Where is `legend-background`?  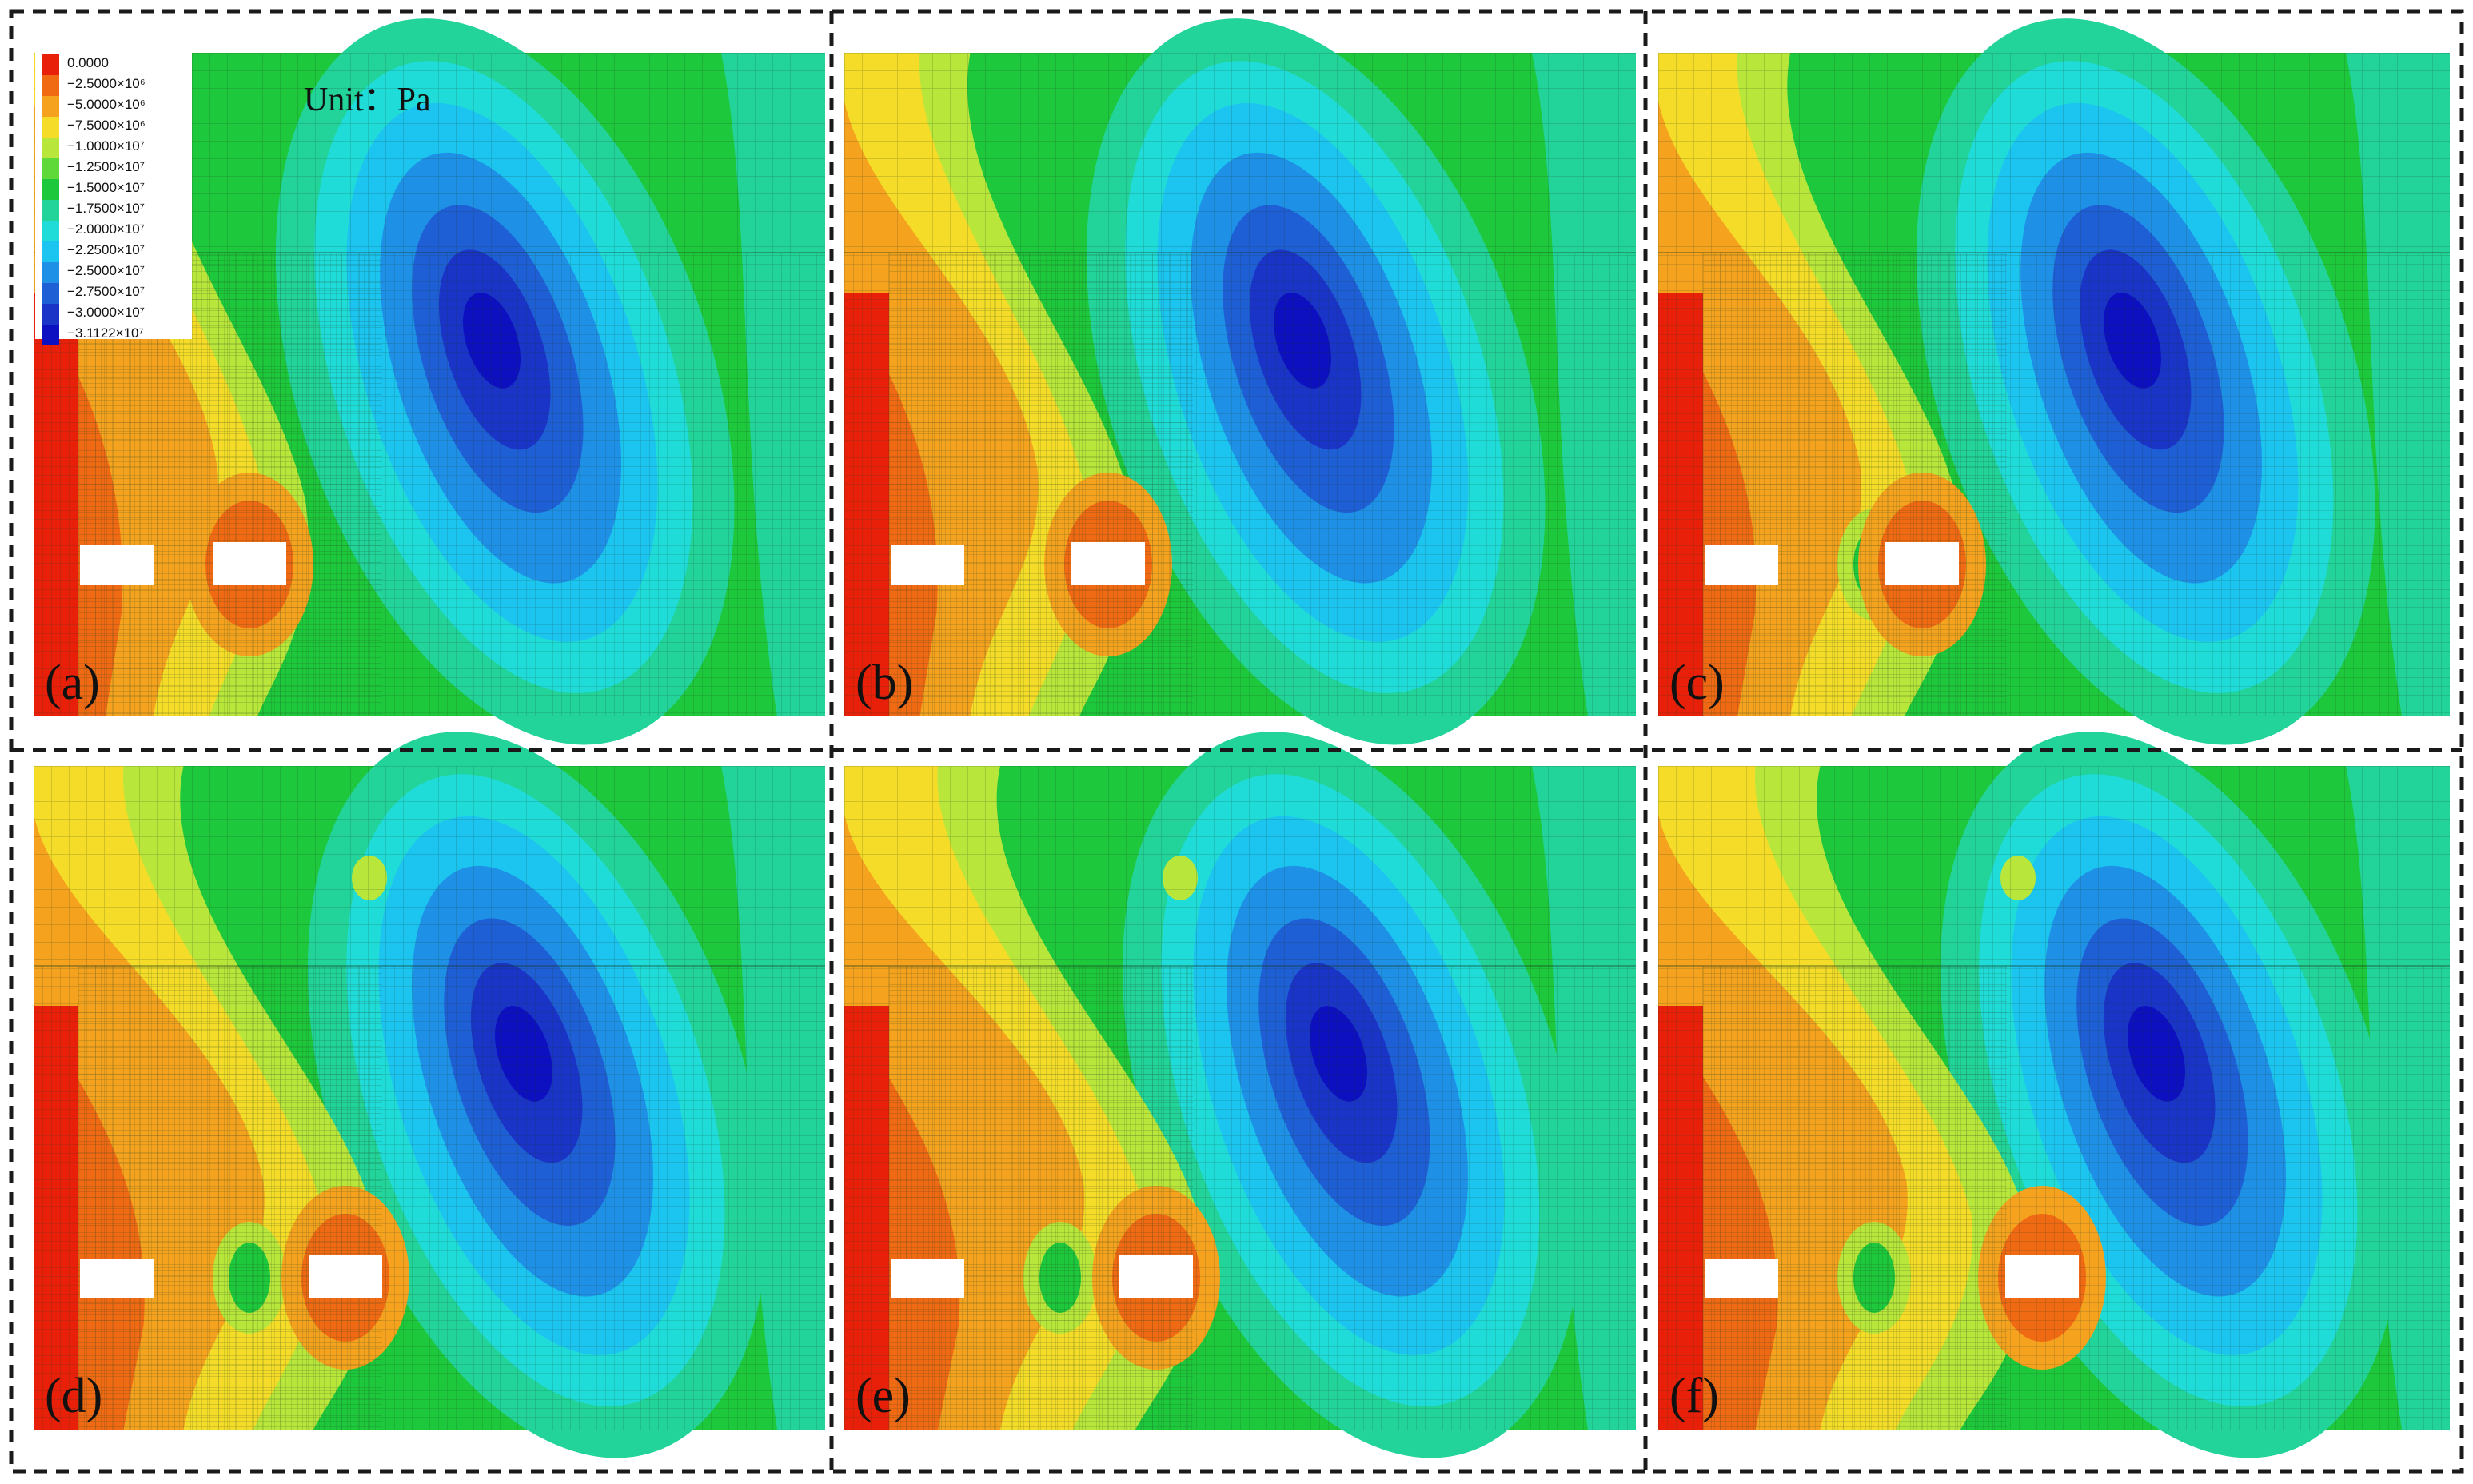
legend-background is located at coordinates (114, 193).